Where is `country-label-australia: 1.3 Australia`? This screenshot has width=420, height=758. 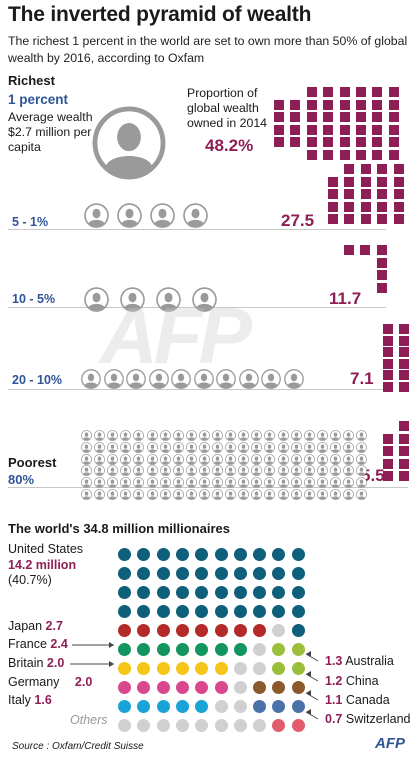 country-label-australia: 1.3 Australia is located at coordinates (359, 661).